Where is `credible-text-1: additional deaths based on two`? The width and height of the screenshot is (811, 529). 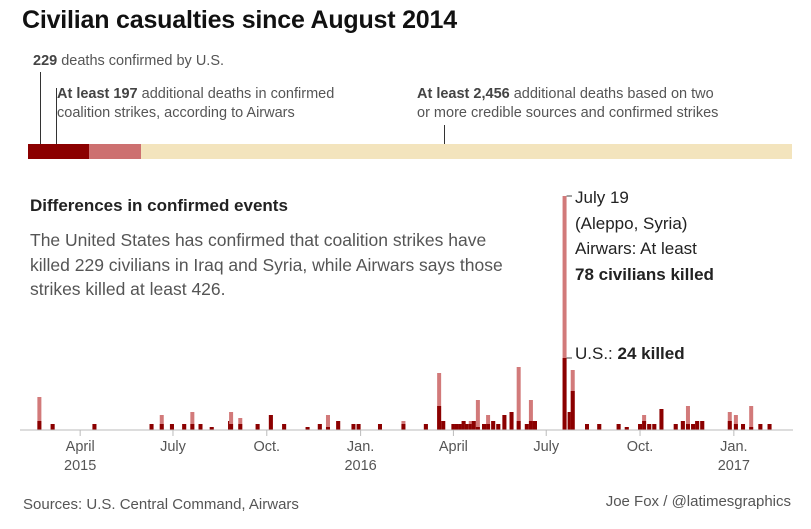 credible-text-1: additional deaths based on two is located at coordinates (611, 94).